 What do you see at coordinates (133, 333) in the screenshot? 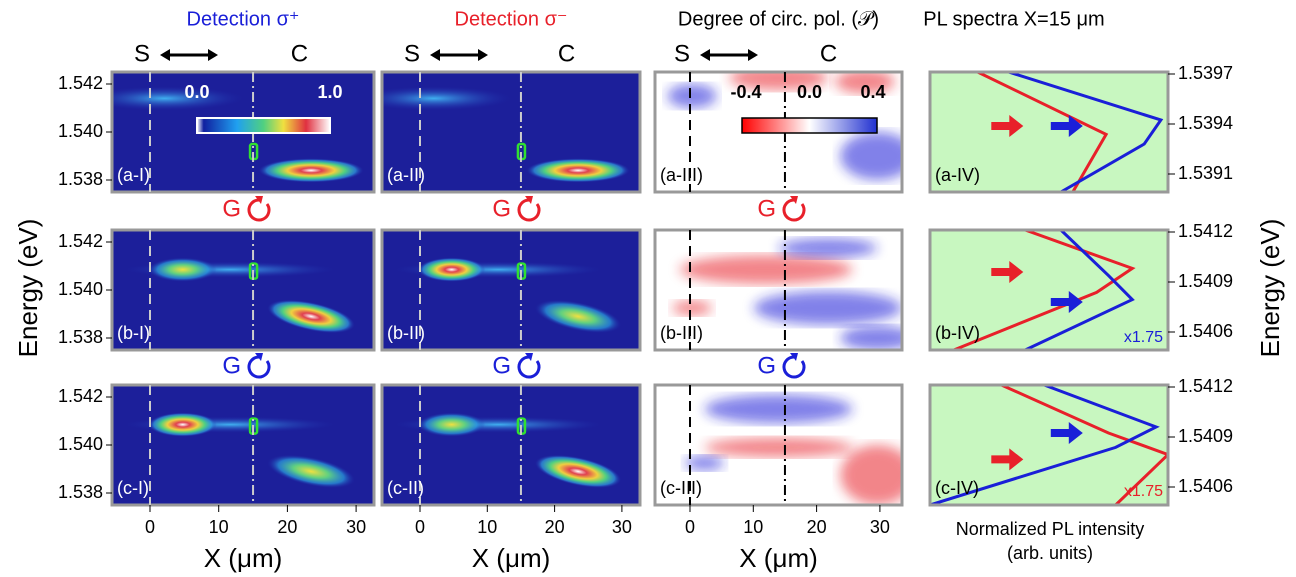
I see `panel-label: (b-I)` at bounding box center [133, 333].